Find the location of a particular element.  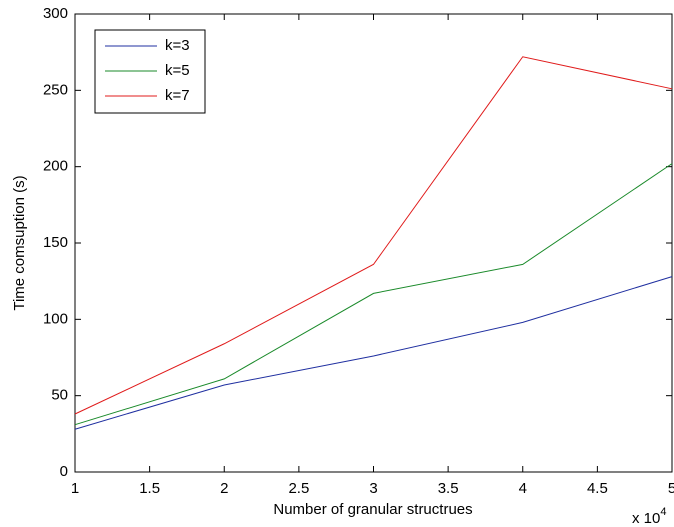

x-tick-label: 5 is located at coordinates (671, 488).